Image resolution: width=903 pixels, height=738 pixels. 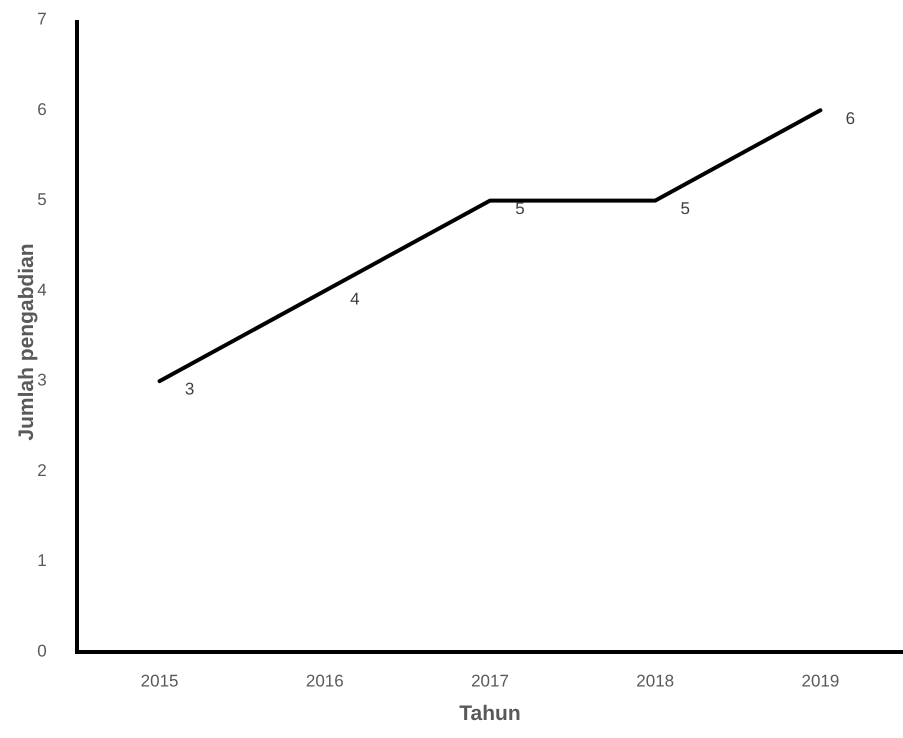 What do you see at coordinates (851, 118) in the screenshot?
I see `data-label: 6` at bounding box center [851, 118].